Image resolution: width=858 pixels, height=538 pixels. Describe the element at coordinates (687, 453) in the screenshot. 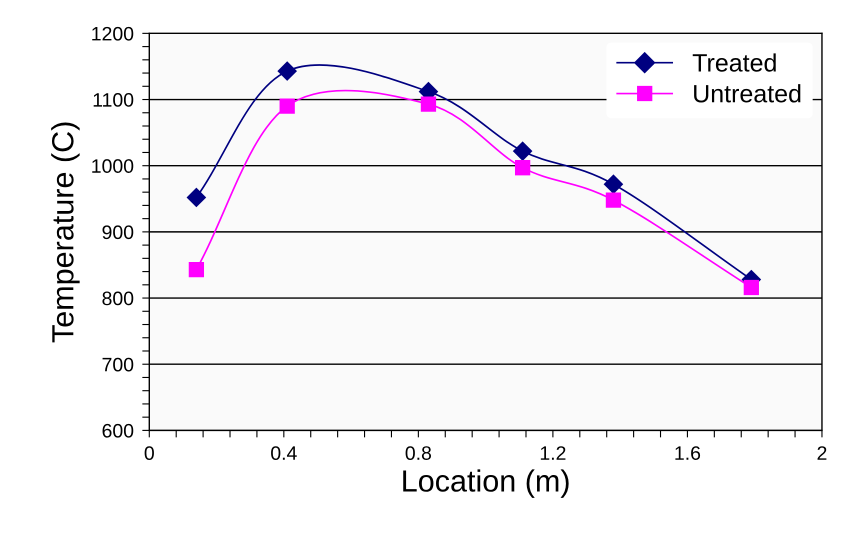

I see `x-tick-label: 1.6` at that location.